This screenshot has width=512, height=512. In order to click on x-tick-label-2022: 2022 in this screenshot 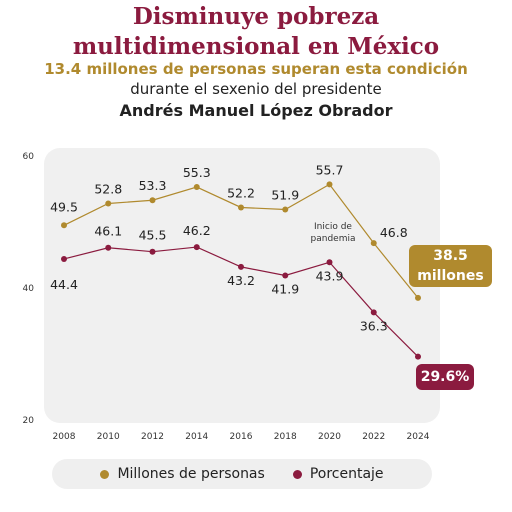, I will do `click(373, 437)`.